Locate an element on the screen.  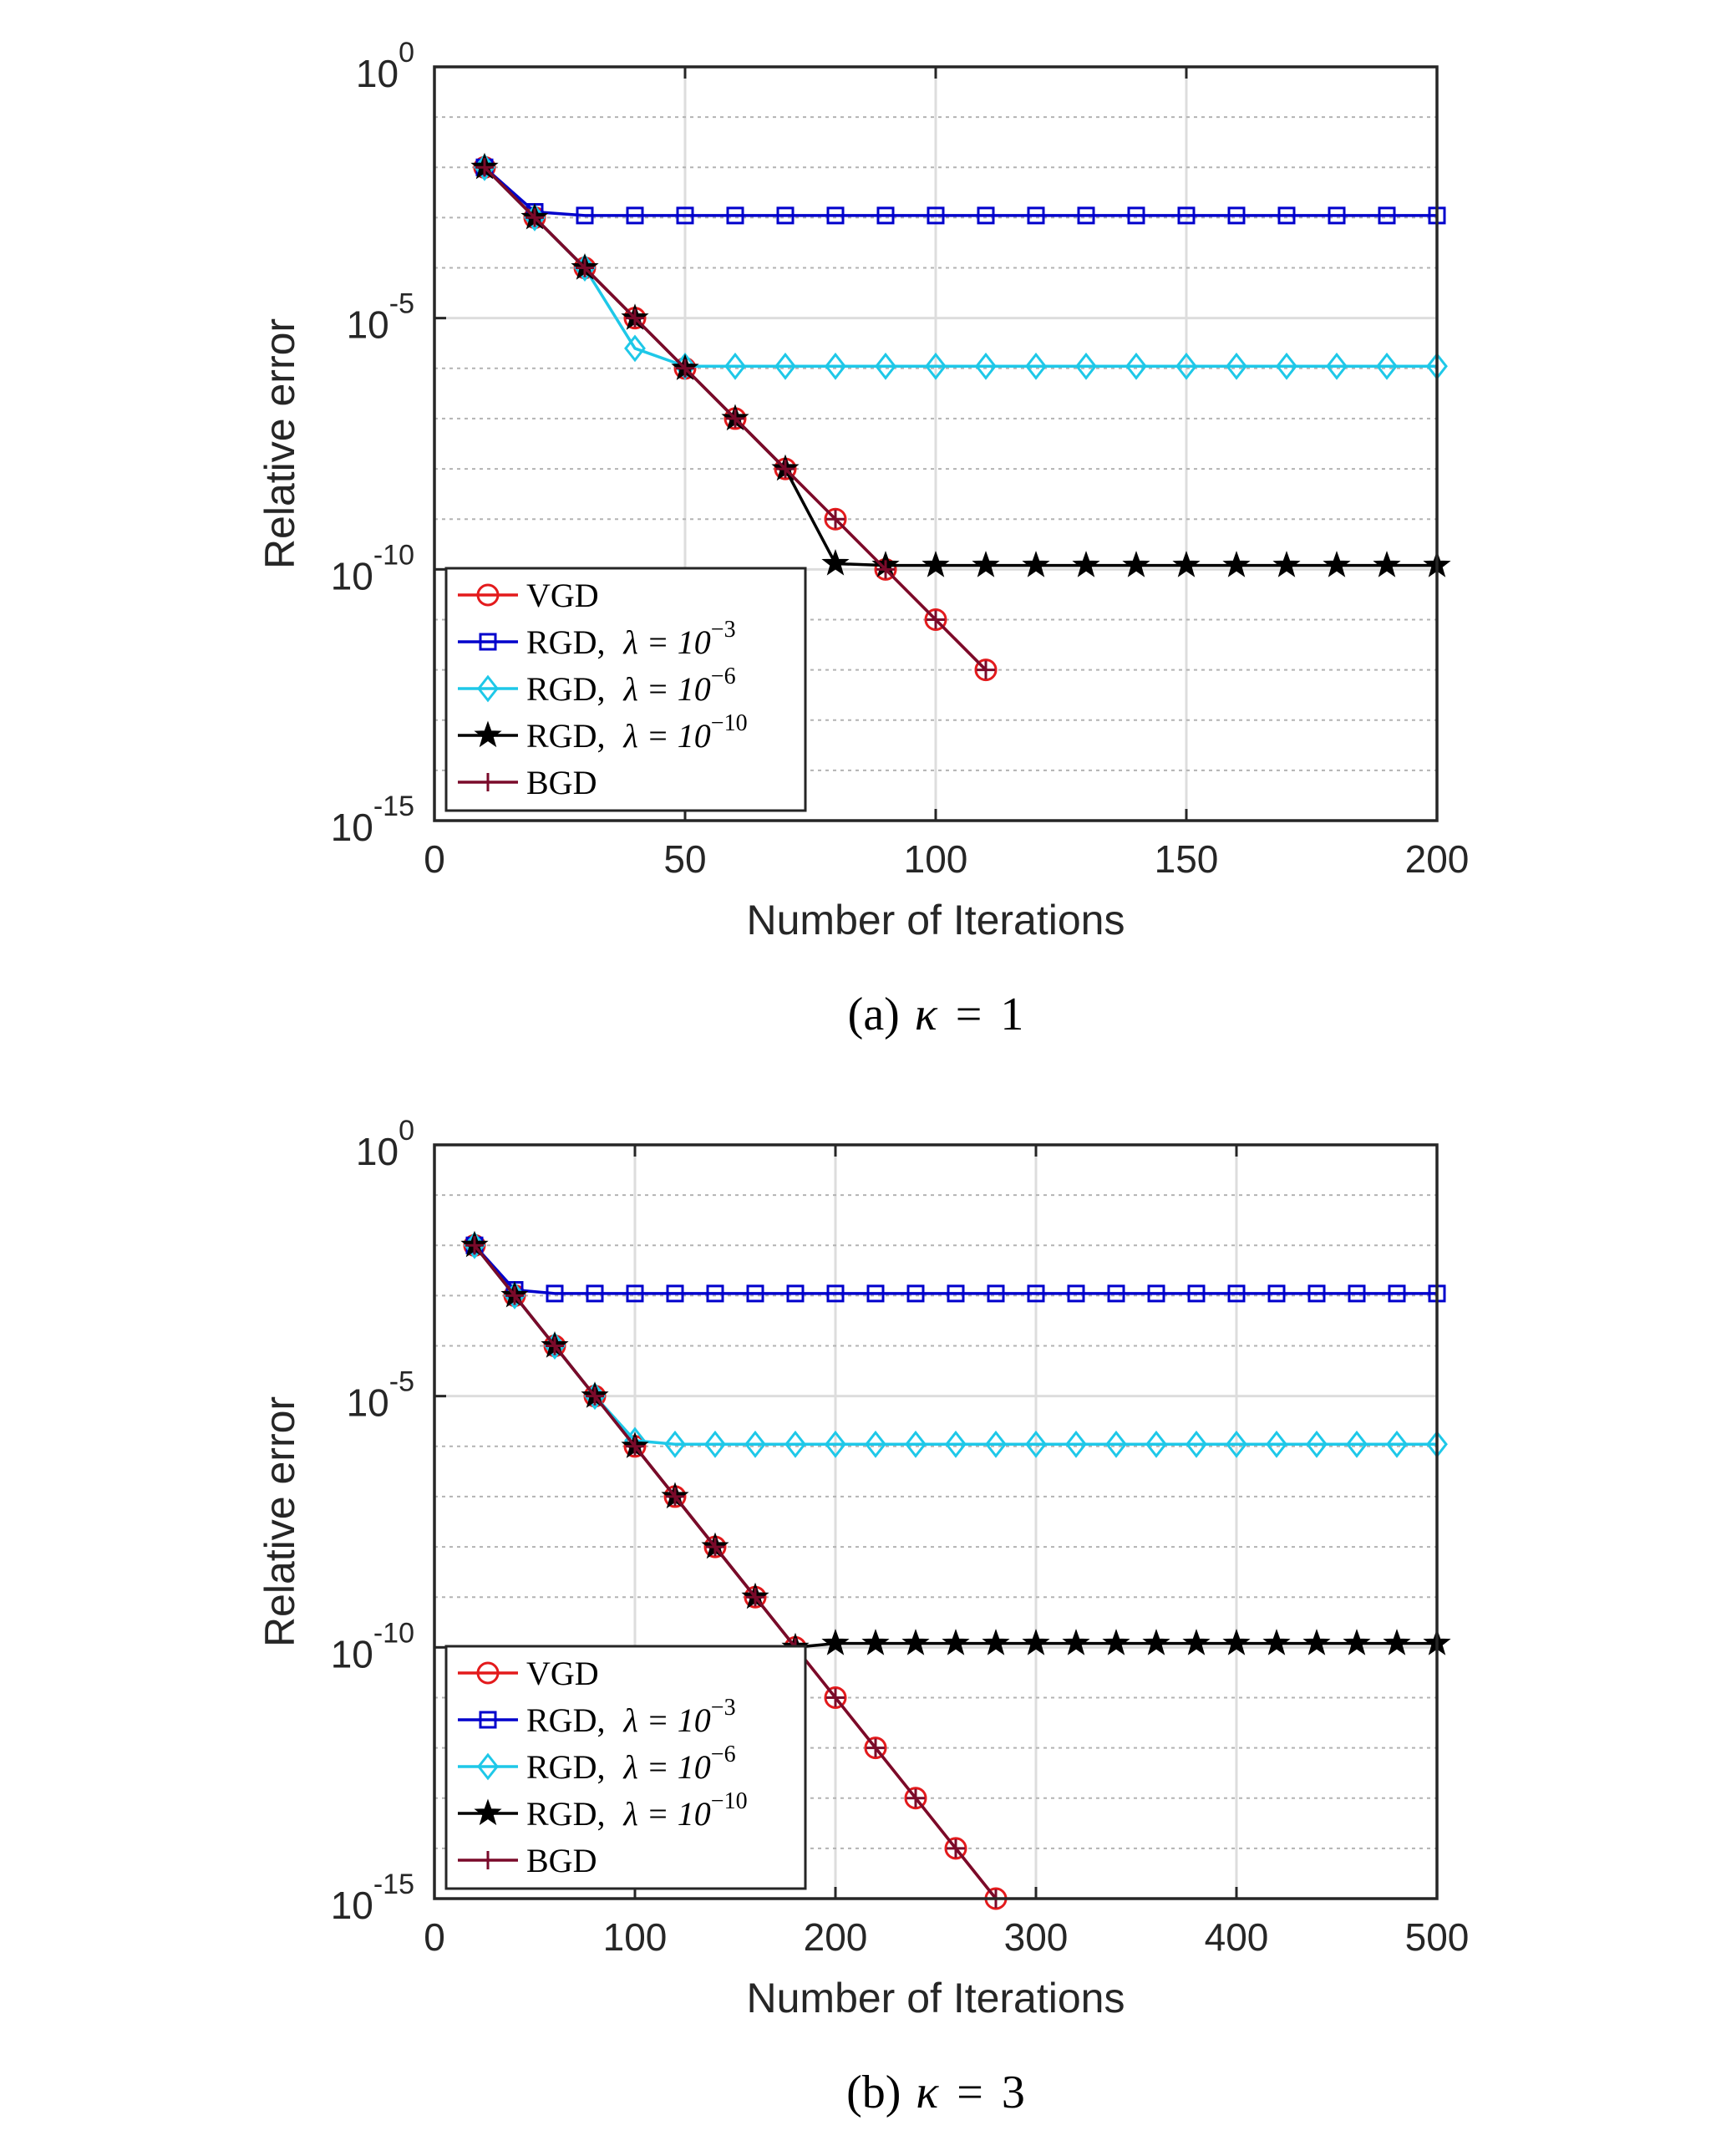
y-ticks: 10⁰ 10⁻⁵ 10⁻¹⁰ 10⁻¹⁵ is located at coordinates (388, 443).